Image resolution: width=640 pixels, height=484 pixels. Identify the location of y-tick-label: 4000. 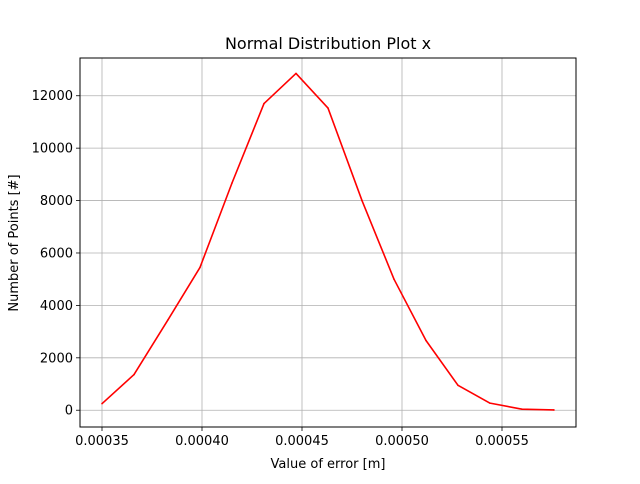
(56, 306).